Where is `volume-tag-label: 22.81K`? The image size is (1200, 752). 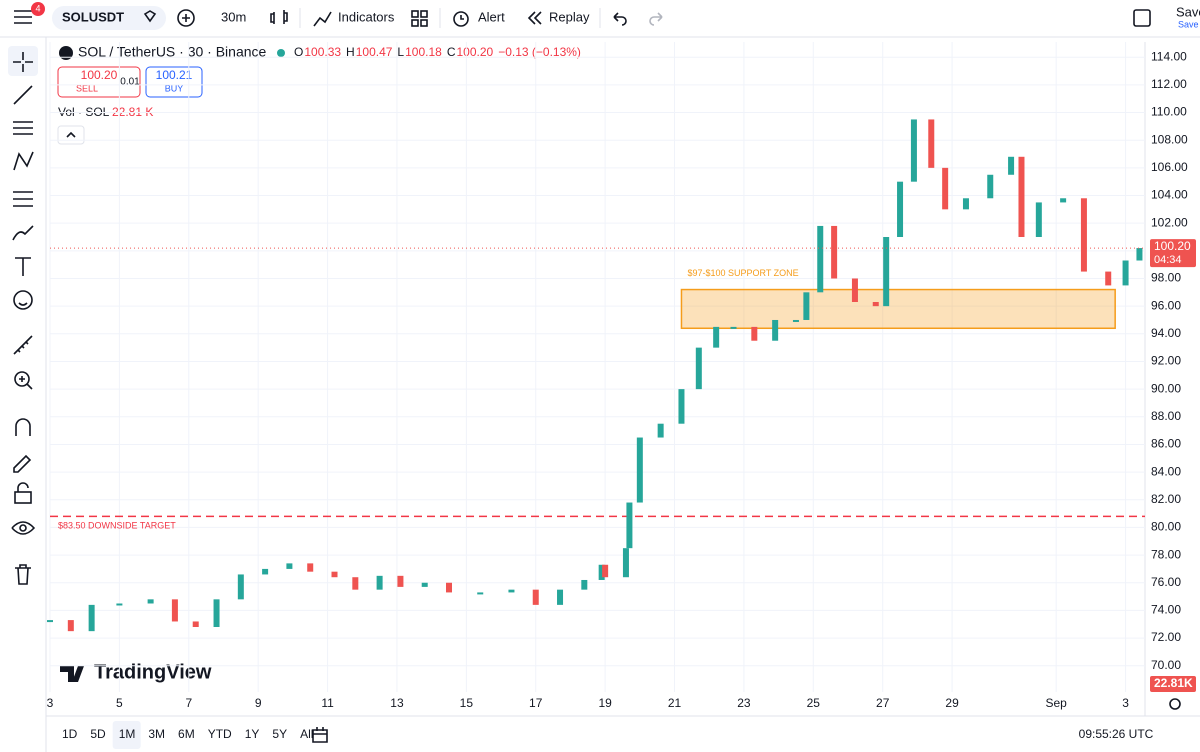
volume-tag-label: 22.81K is located at coordinates (1173, 683).